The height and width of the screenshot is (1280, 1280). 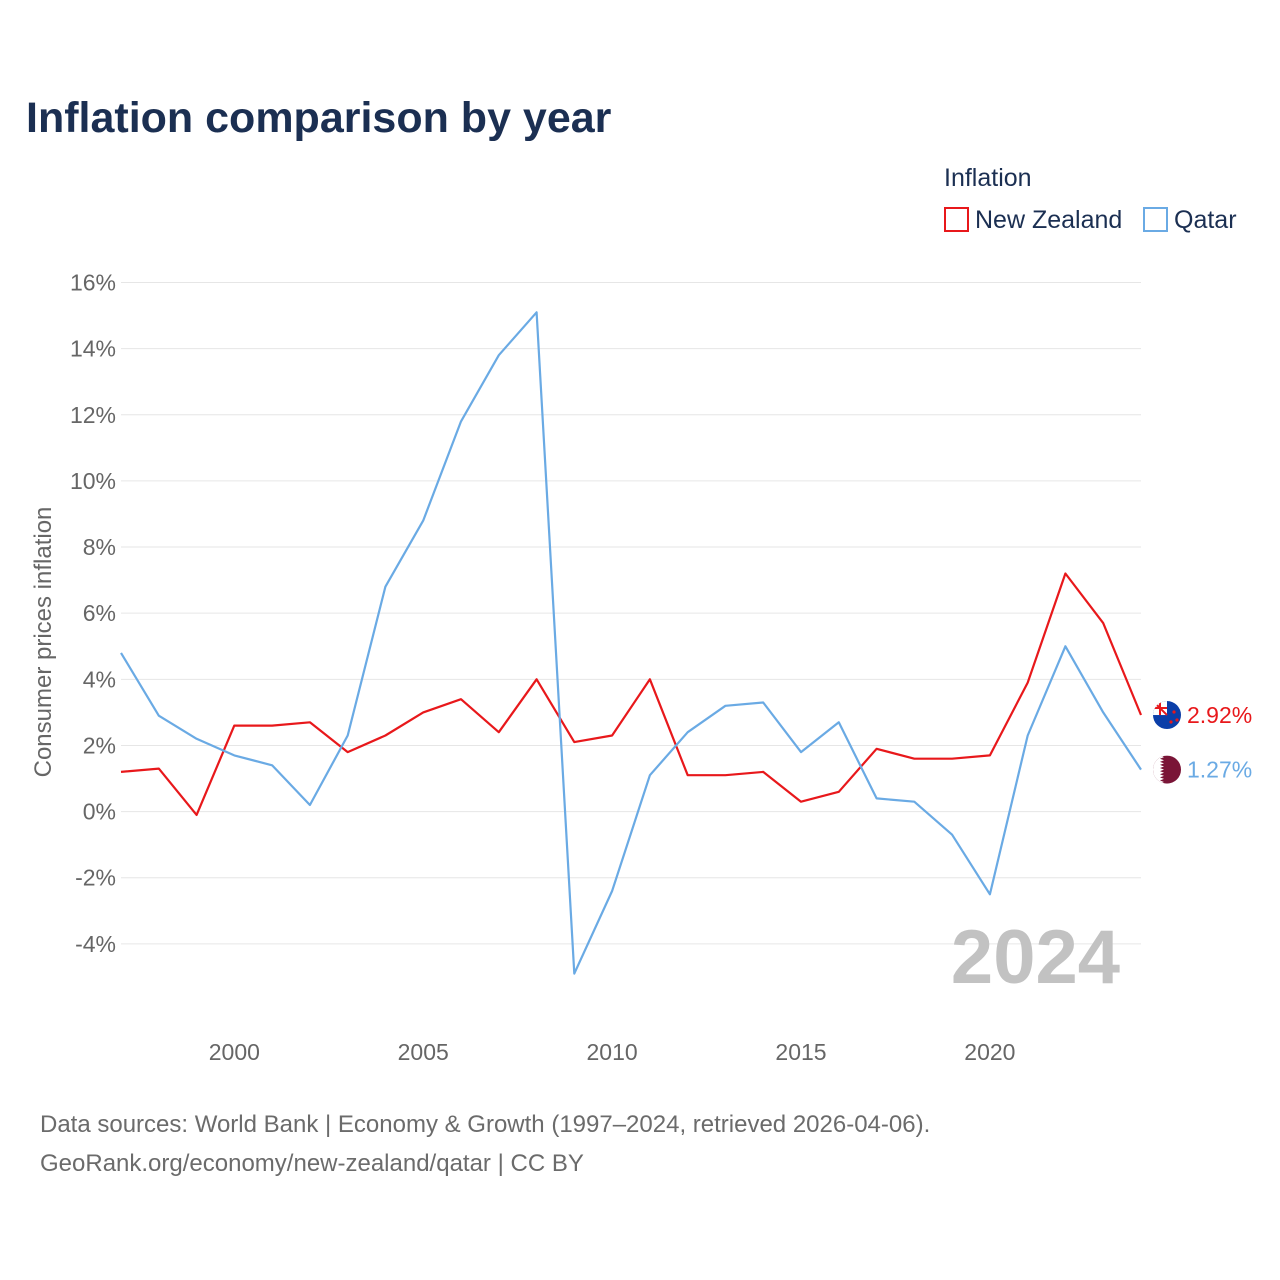 What do you see at coordinates (93, 415) in the screenshot?
I see `y-tick-label: 12%` at bounding box center [93, 415].